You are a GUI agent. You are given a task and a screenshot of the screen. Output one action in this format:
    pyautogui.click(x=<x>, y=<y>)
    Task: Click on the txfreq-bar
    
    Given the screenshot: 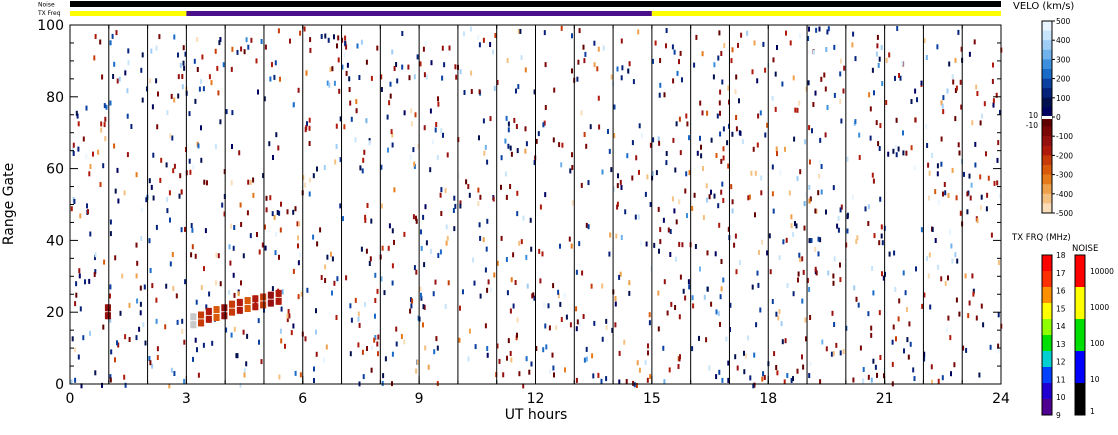 What is the action you would take?
    pyautogui.click(x=535, y=13)
    